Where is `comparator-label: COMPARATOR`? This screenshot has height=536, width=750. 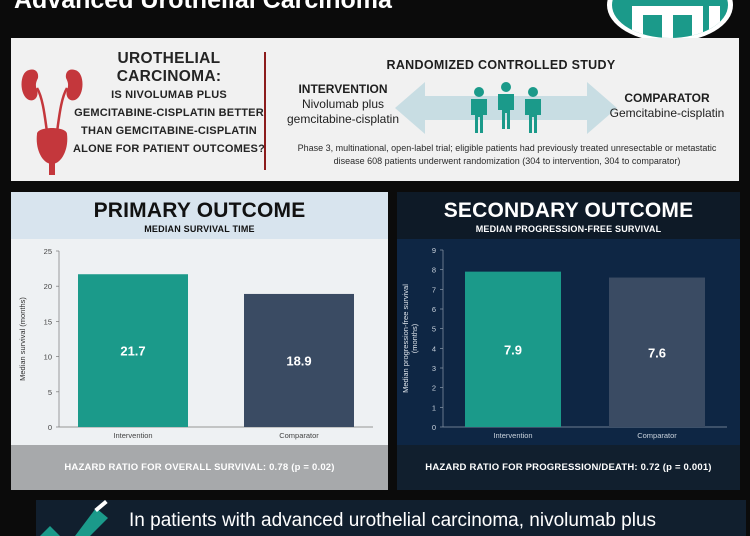
comparator-label: COMPARATOR is located at coordinates (667, 98).